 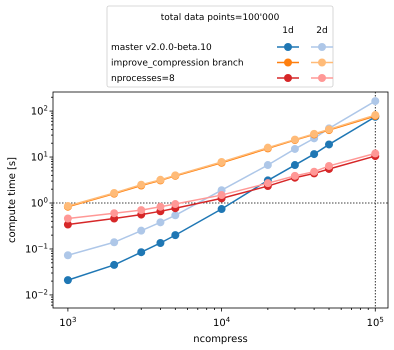 I want to click on text: 2d, so click(x=322, y=31).